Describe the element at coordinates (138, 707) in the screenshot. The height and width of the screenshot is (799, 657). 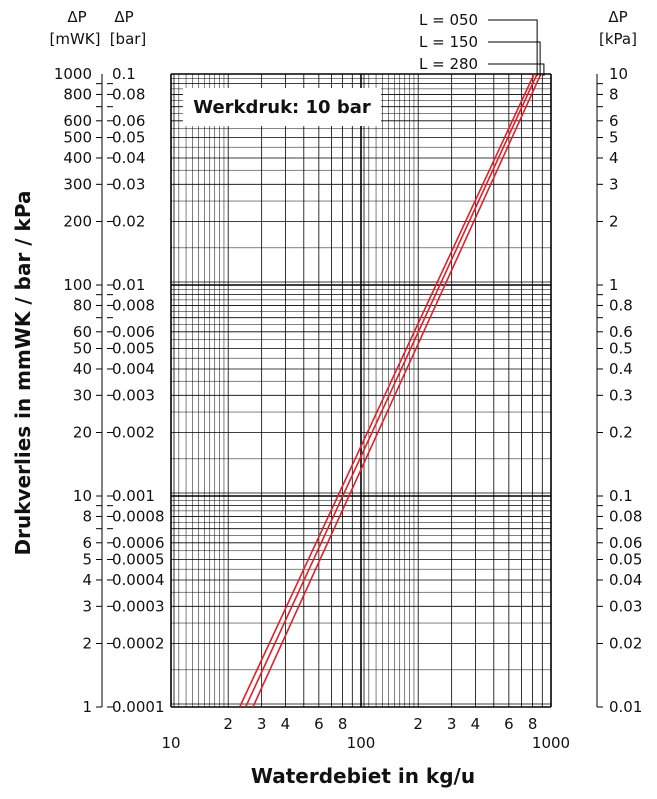
I see `y-tick-label-bar: 0.0001` at that location.